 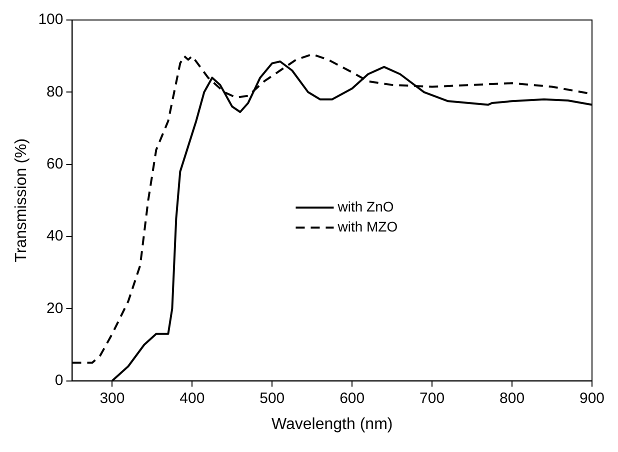 I want to click on x-axis-title: Wavelength (nm), so click(x=332, y=424).